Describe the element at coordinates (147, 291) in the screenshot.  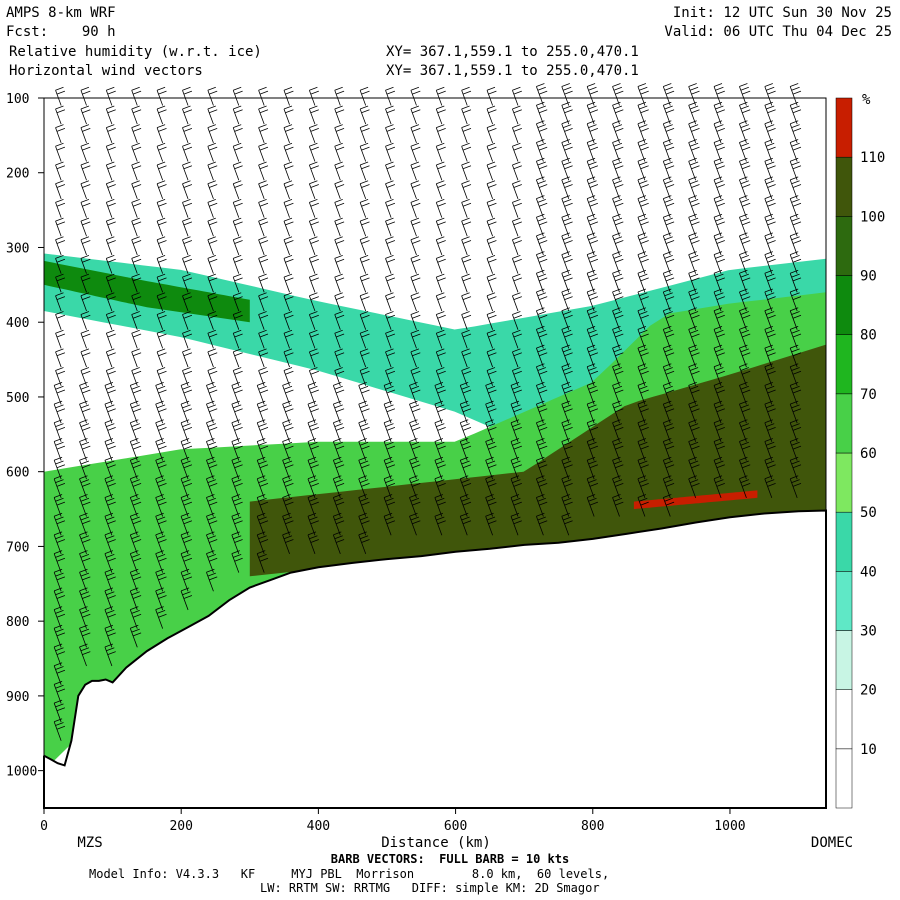
I see `rh-region-upper-core` at that location.